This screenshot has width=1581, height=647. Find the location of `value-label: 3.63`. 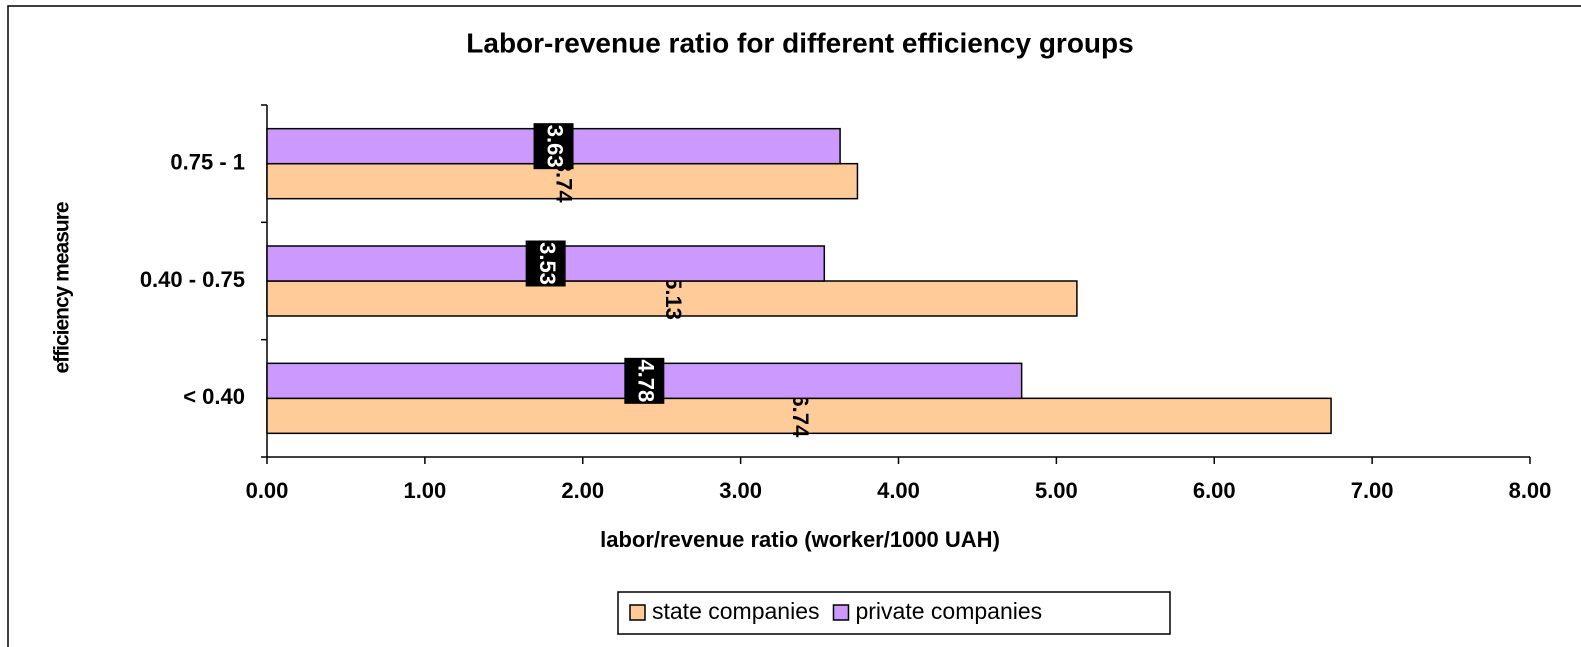

value-label: 3.63 is located at coordinates (555, 146).